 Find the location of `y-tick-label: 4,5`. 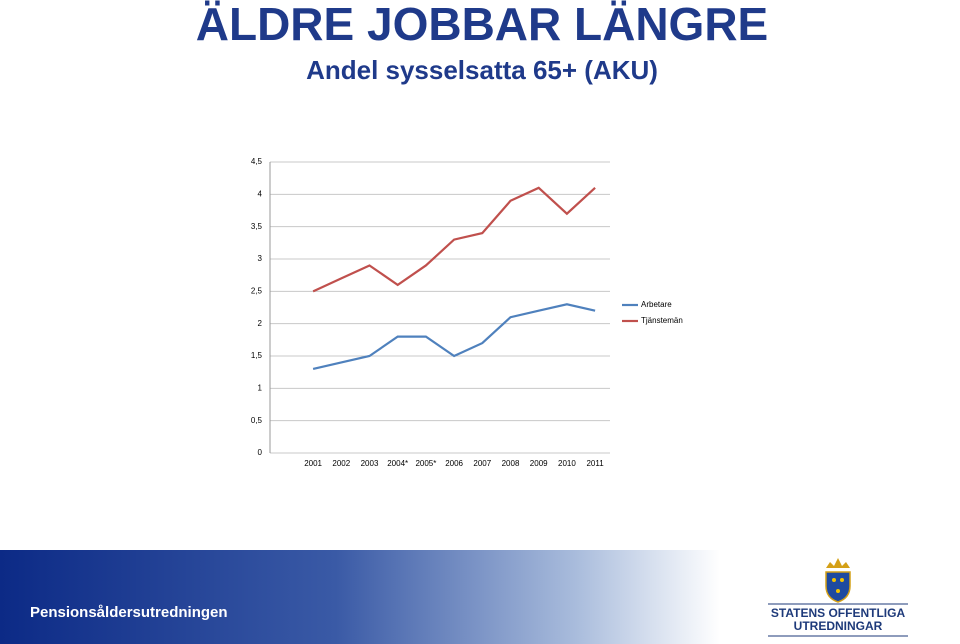

y-tick-label: 4,5 is located at coordinates (257, 161).